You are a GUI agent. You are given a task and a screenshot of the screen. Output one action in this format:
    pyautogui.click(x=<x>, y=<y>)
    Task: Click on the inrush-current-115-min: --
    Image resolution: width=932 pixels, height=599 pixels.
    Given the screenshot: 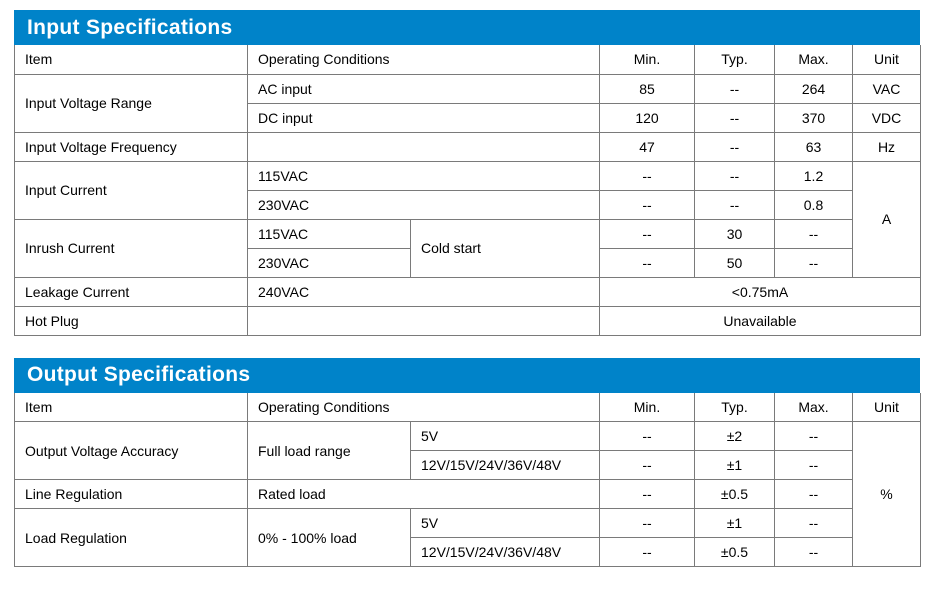 What is the action you would take?
    pyautogui.click(x=647, y=233)
    